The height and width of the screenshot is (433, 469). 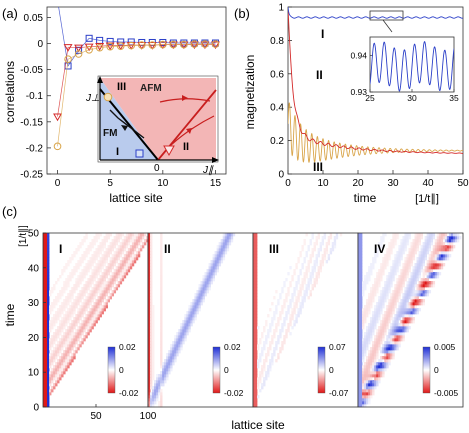 What do you see at coordinates (404, 69) in the screenshot?
I see `magnetization-inset: 25 30 350.930.94` at bounding box center [404, 69].